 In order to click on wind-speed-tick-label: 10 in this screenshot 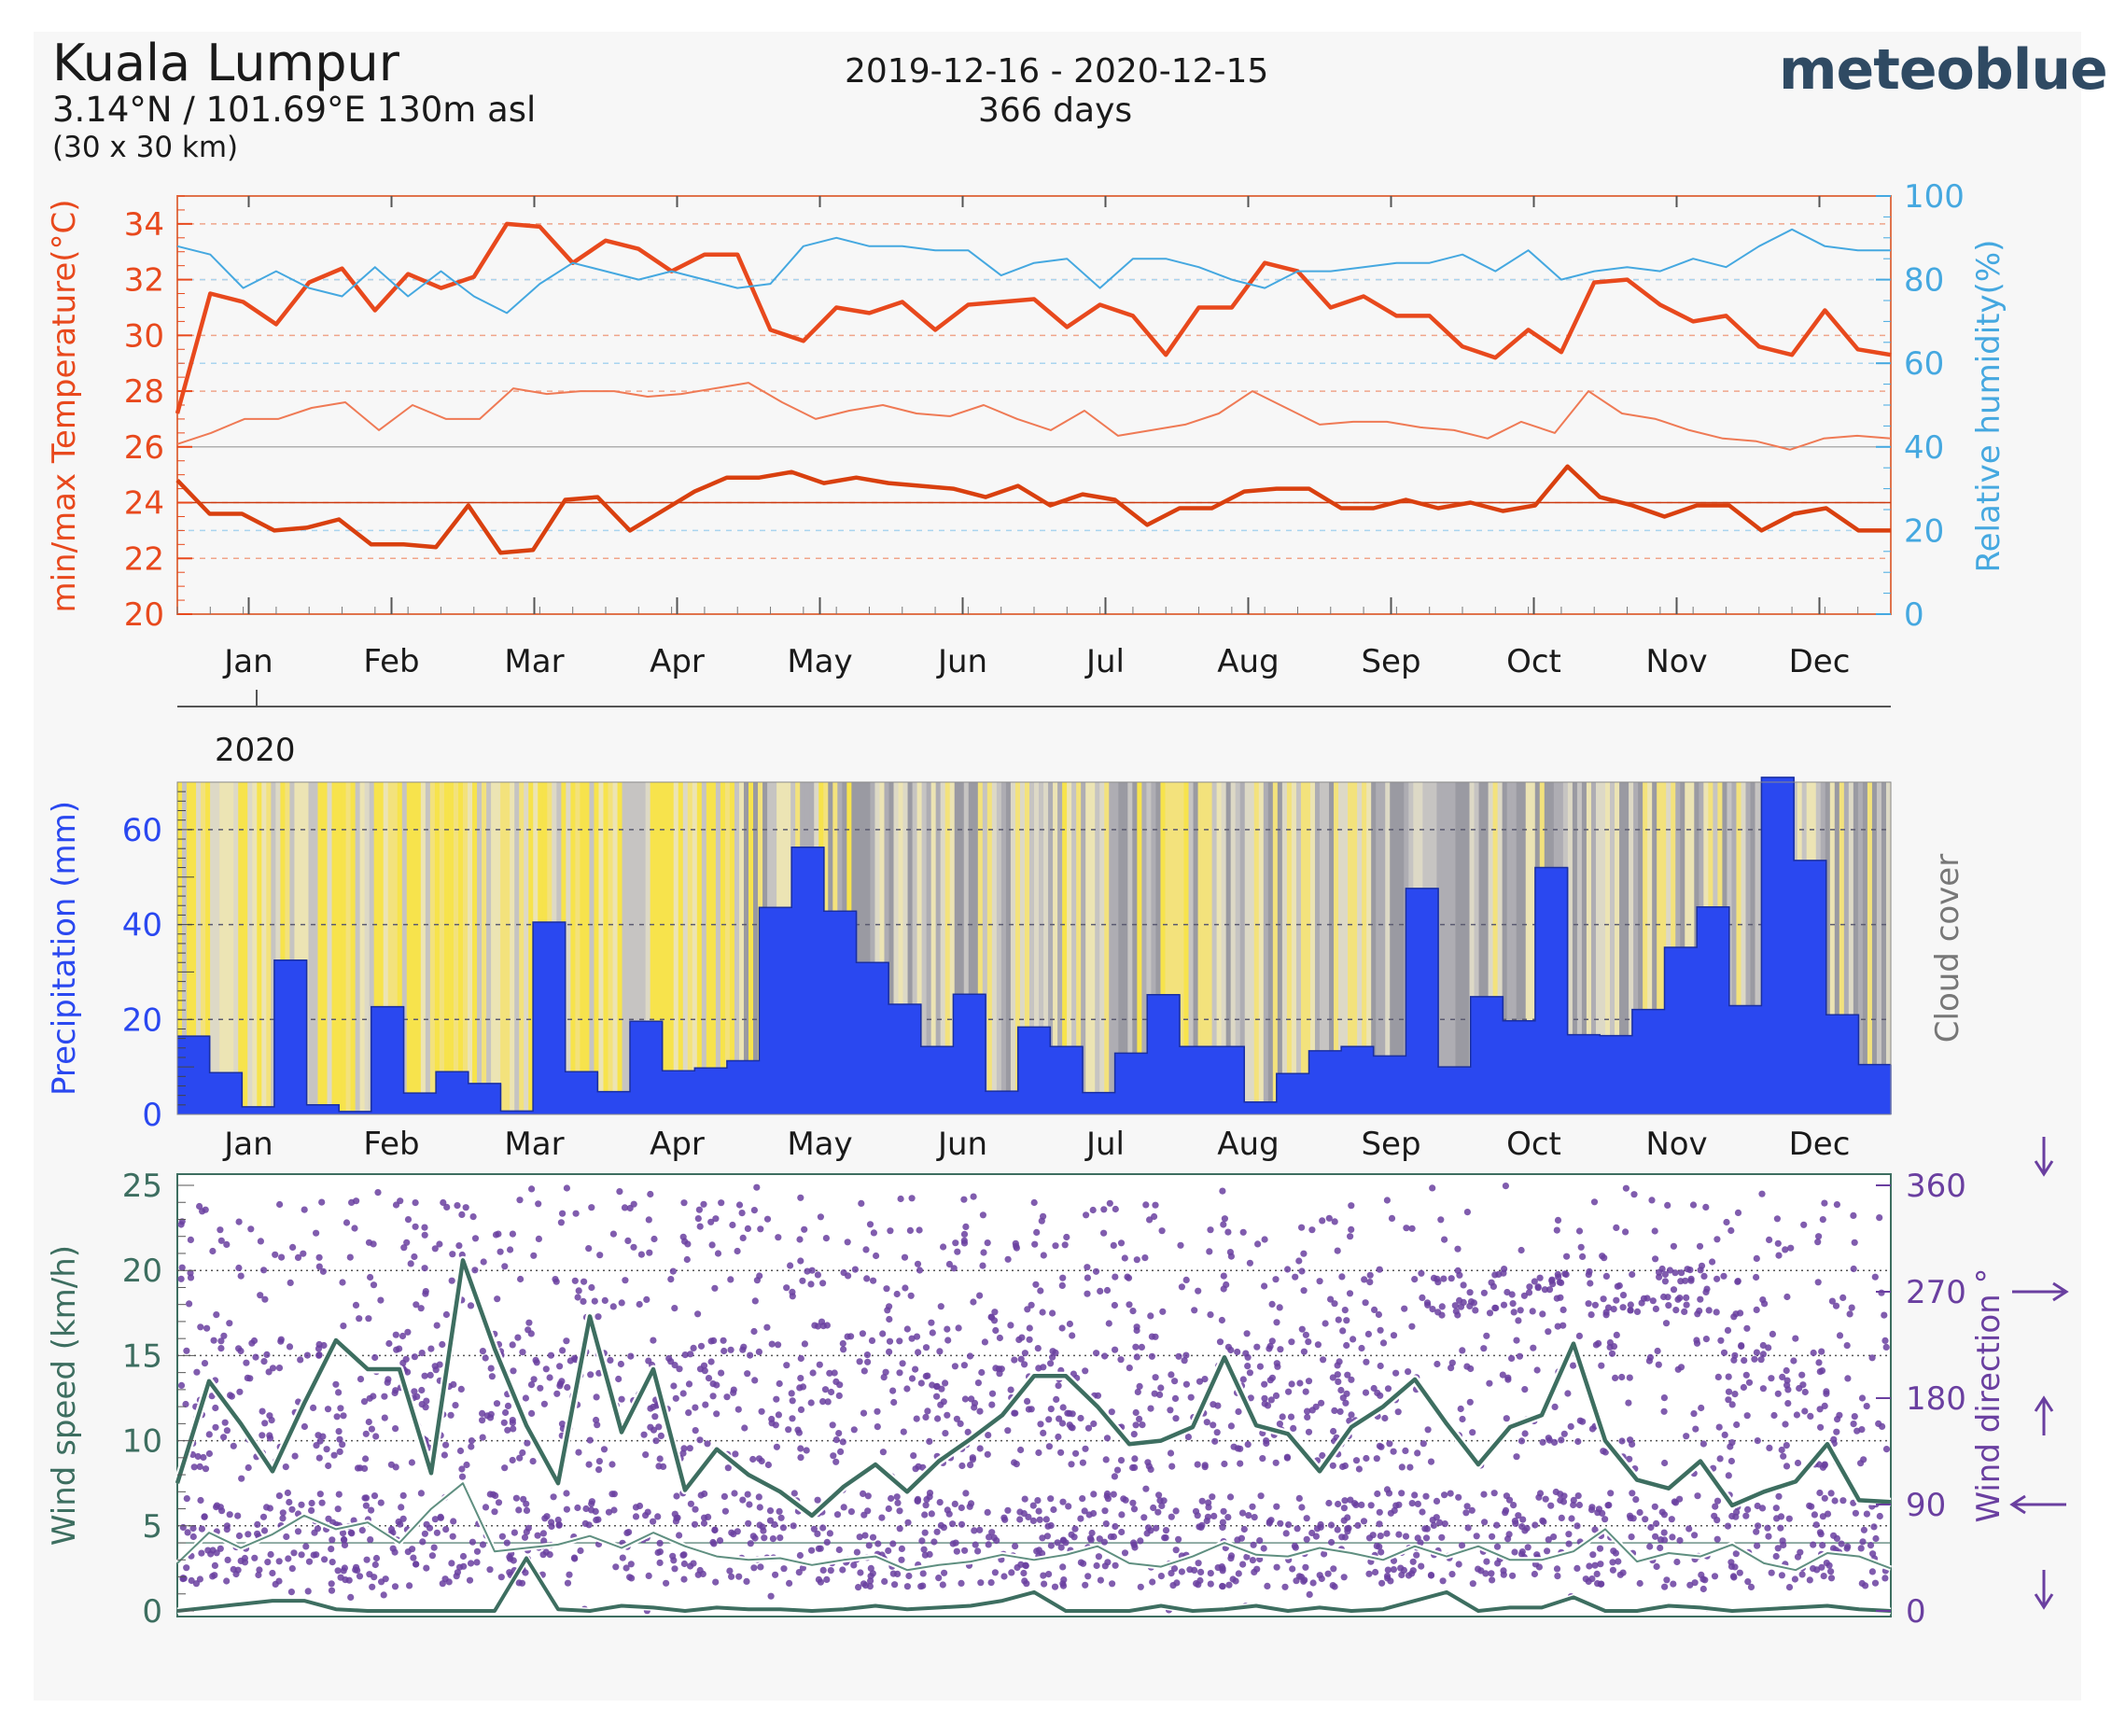, I will do `click(142, 1442)`.